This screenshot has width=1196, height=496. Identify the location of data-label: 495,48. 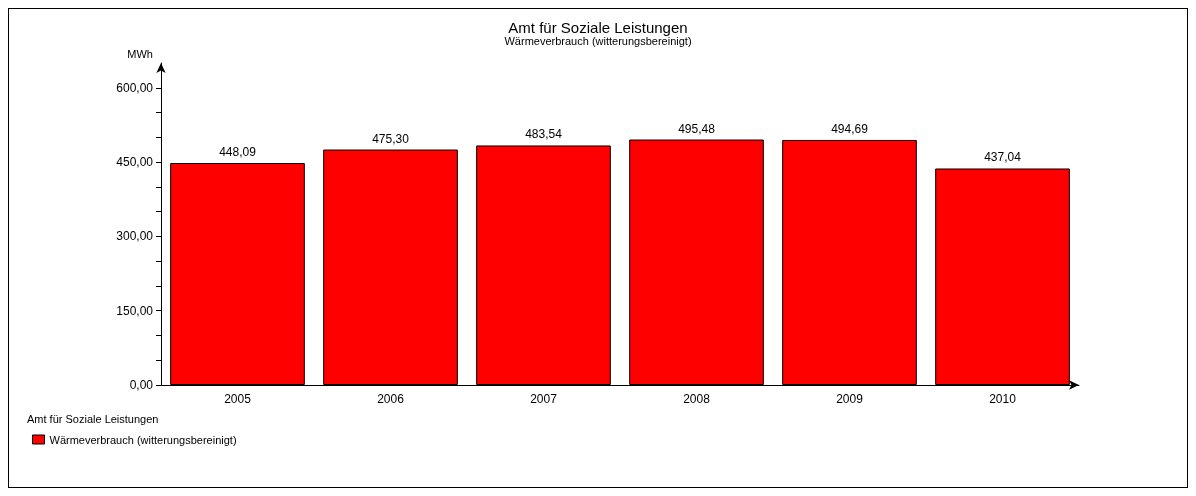
(697, 128).